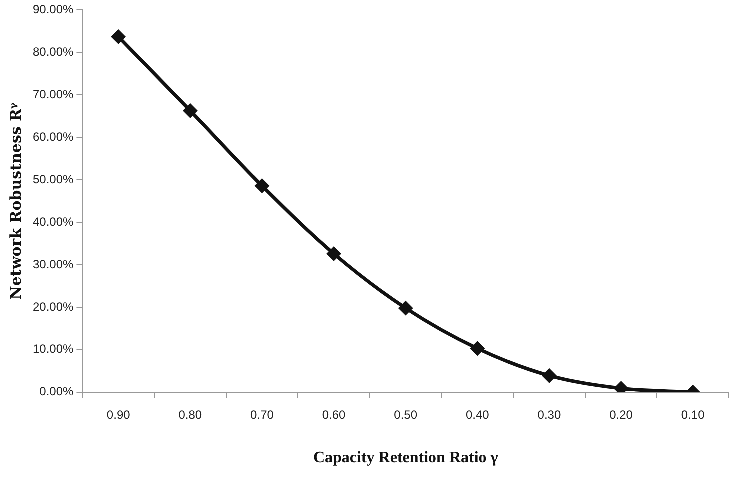 This screenshot has width=739, height=478. What do you see at coordinates (53, 51) in the screenshot?
I see `y-tick-label: 80.00%` at bounding box center [53, 51].